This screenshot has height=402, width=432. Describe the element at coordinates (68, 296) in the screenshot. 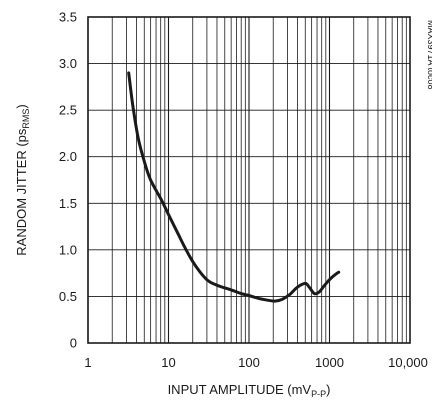

I see `y-tick-label: 0.5` at that location.